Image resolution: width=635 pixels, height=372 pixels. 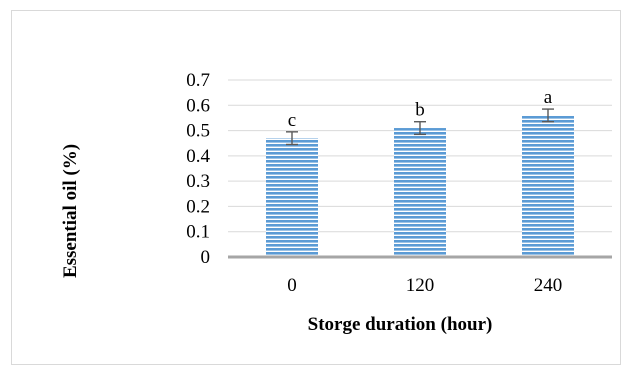 What do you see at coordinates (198, 105) in the screenshot?
I see `y-tick-label: 0.6` at bounding box center [198, 105].